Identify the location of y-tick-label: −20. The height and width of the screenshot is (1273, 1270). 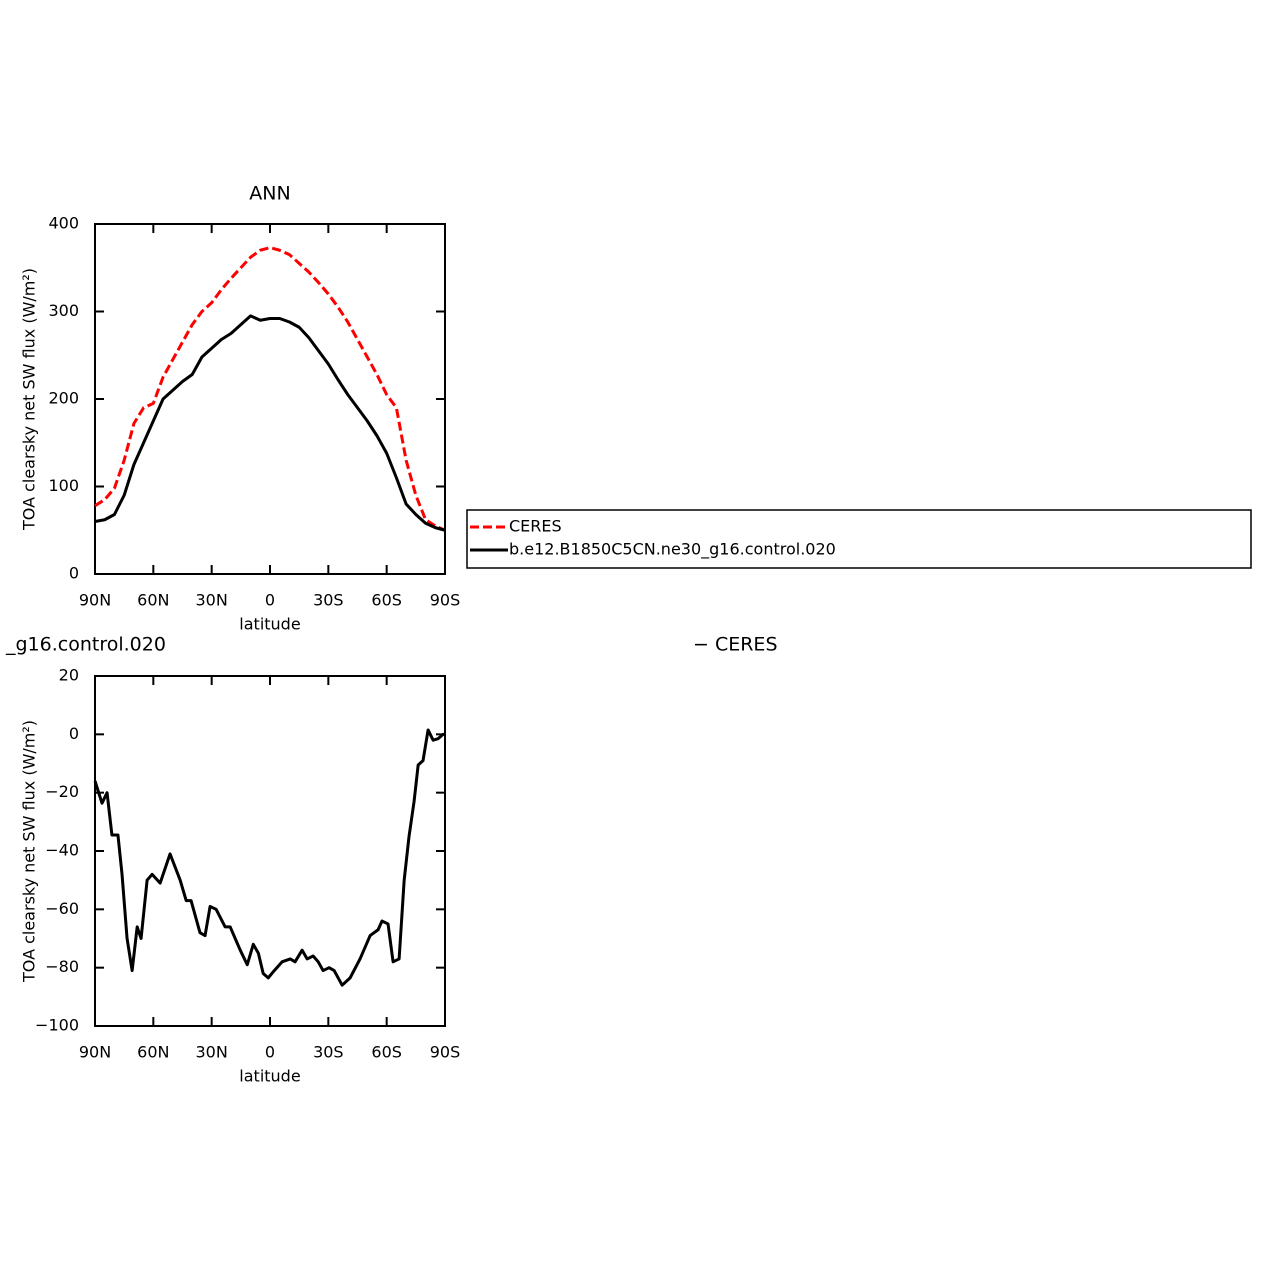
(62, 791).